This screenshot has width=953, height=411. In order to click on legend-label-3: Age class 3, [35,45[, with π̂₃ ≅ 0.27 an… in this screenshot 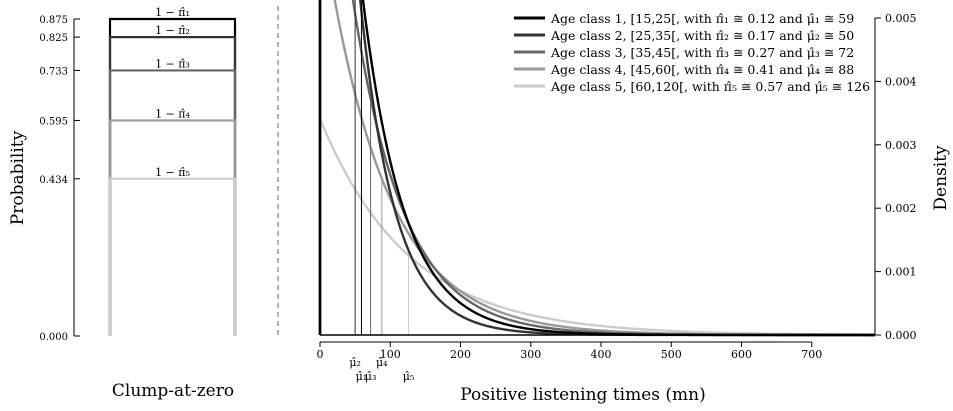, I will do `click(702, 52)`.